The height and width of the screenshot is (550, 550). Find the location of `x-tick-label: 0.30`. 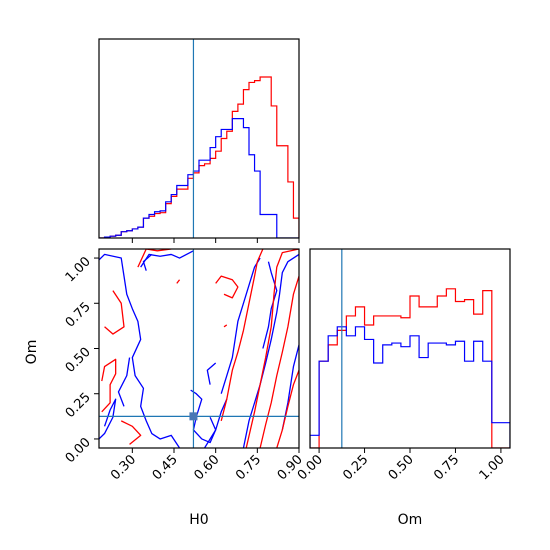

x-tick-label: 0.30 is located at coordinates (123, 467).